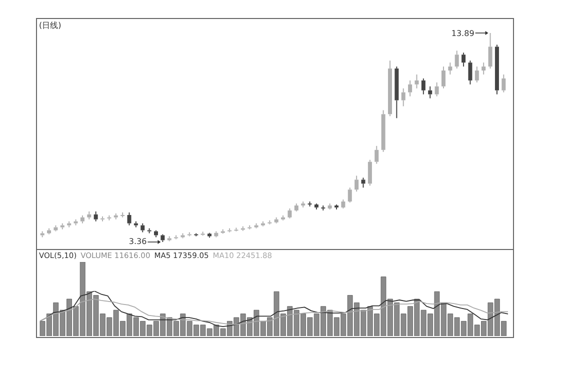 The image size is (564, 371). Describe the element at coordinates (462, 33) in the screenshot. I see `annotation: 13.89` at that location.